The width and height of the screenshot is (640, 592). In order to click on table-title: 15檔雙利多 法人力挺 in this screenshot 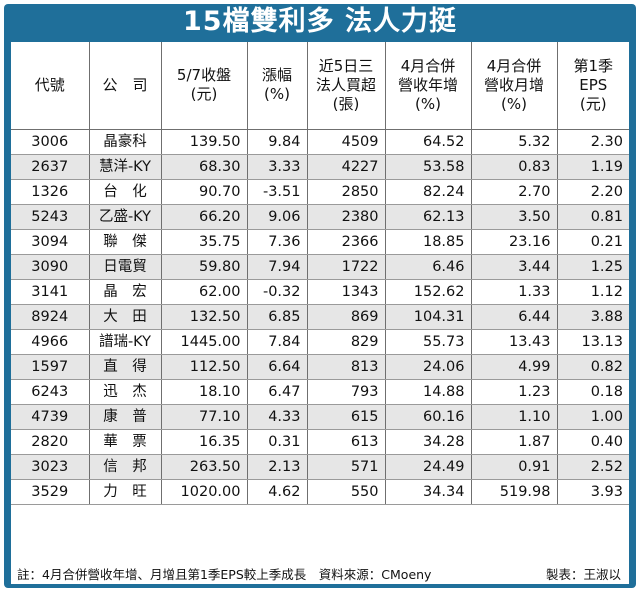, I will do `click(320, 21)`.